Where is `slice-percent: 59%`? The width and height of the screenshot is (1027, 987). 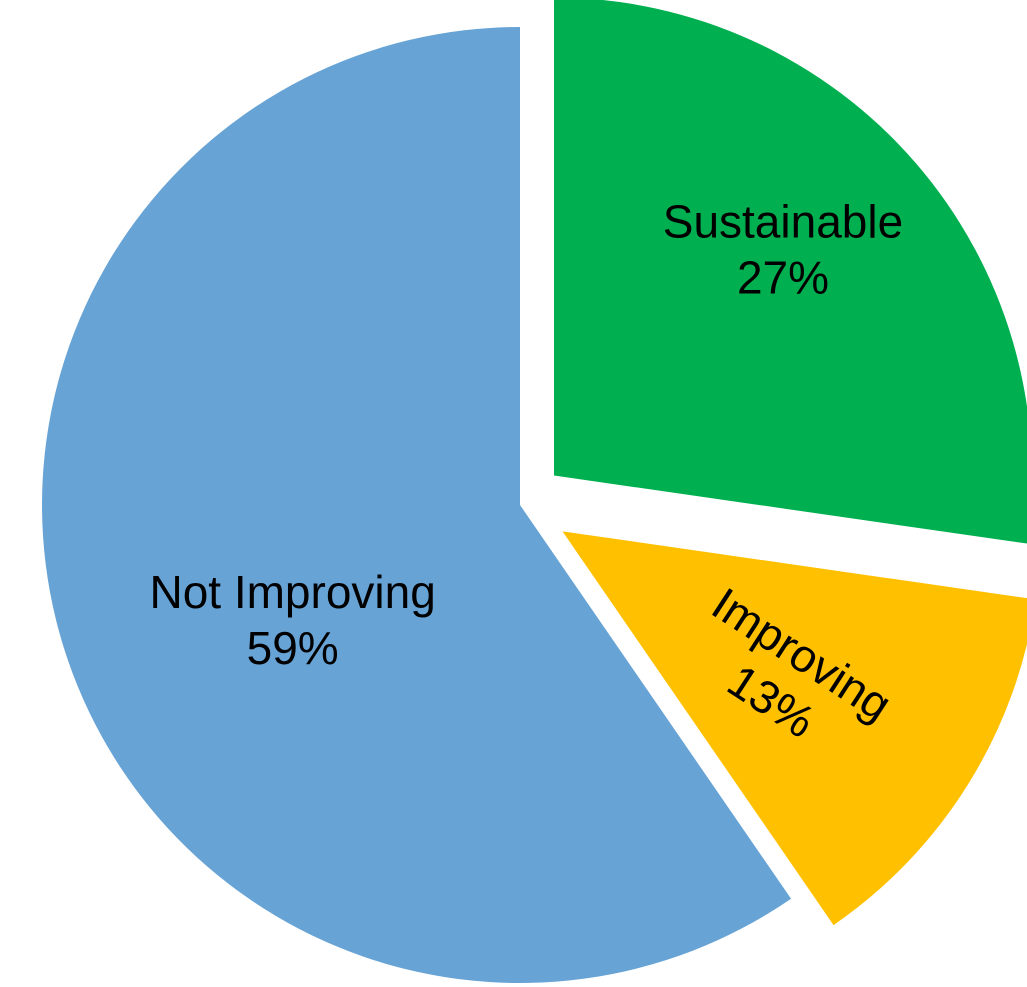
slice-percent: 59% is located at coordinates (293, 648).